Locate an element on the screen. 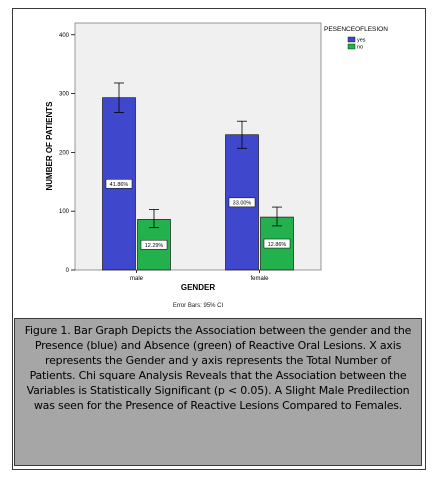 The height and width of the screenshot is (481, 436). data-label: 41.86% is located at coordinates (119, 185).